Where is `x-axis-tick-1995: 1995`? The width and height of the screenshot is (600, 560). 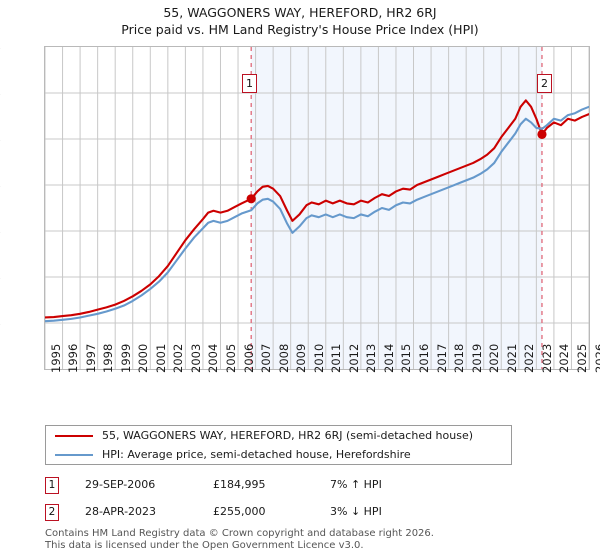
x-axis-tick-1995: 1995 is located at coordinates (55, 358).